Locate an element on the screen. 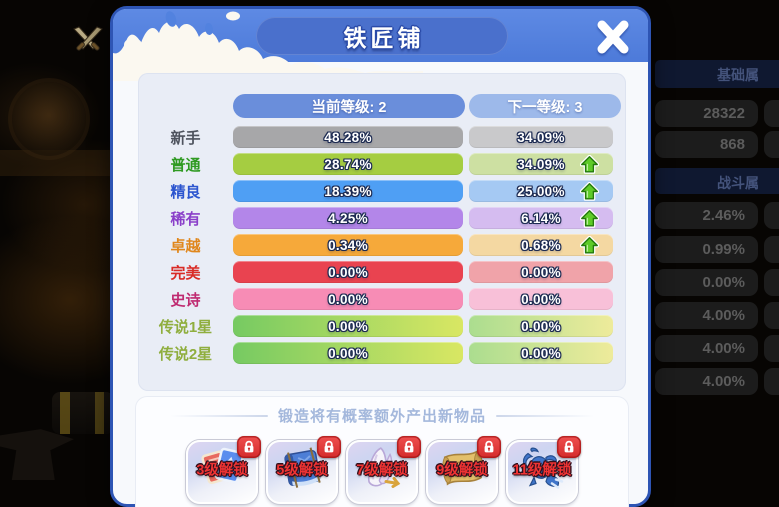  next-probability-bar: 6.14% is located at coordinates (541, 218).